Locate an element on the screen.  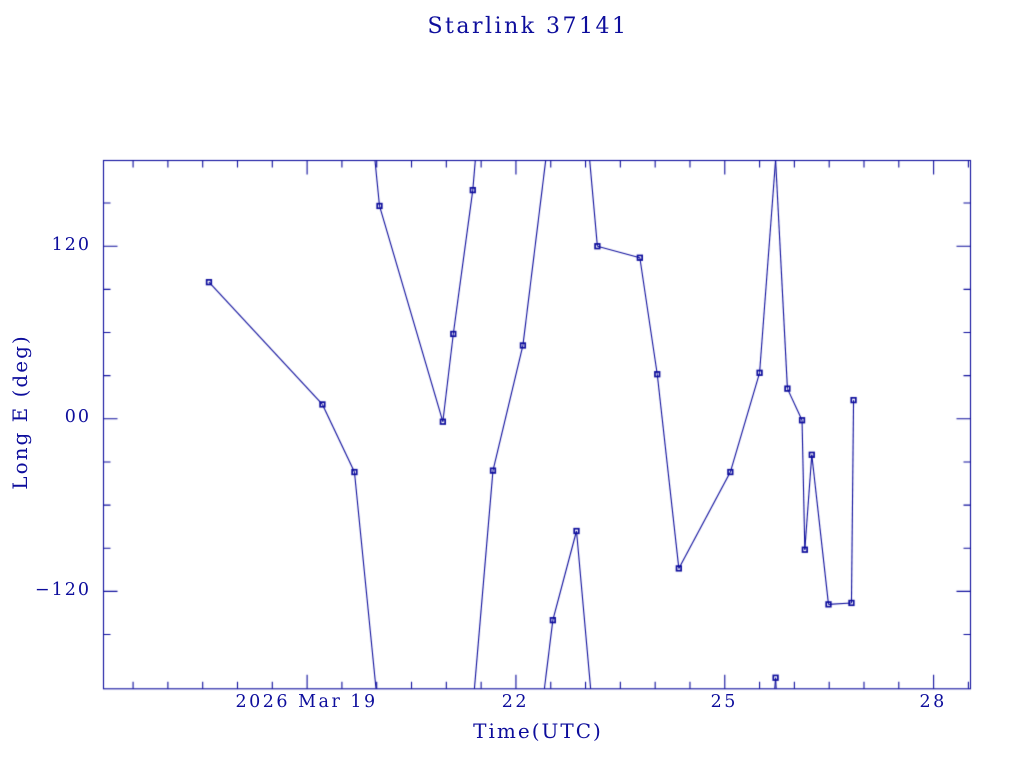
chart-title: Starlink 37141 is located at coordinates (528, 26).